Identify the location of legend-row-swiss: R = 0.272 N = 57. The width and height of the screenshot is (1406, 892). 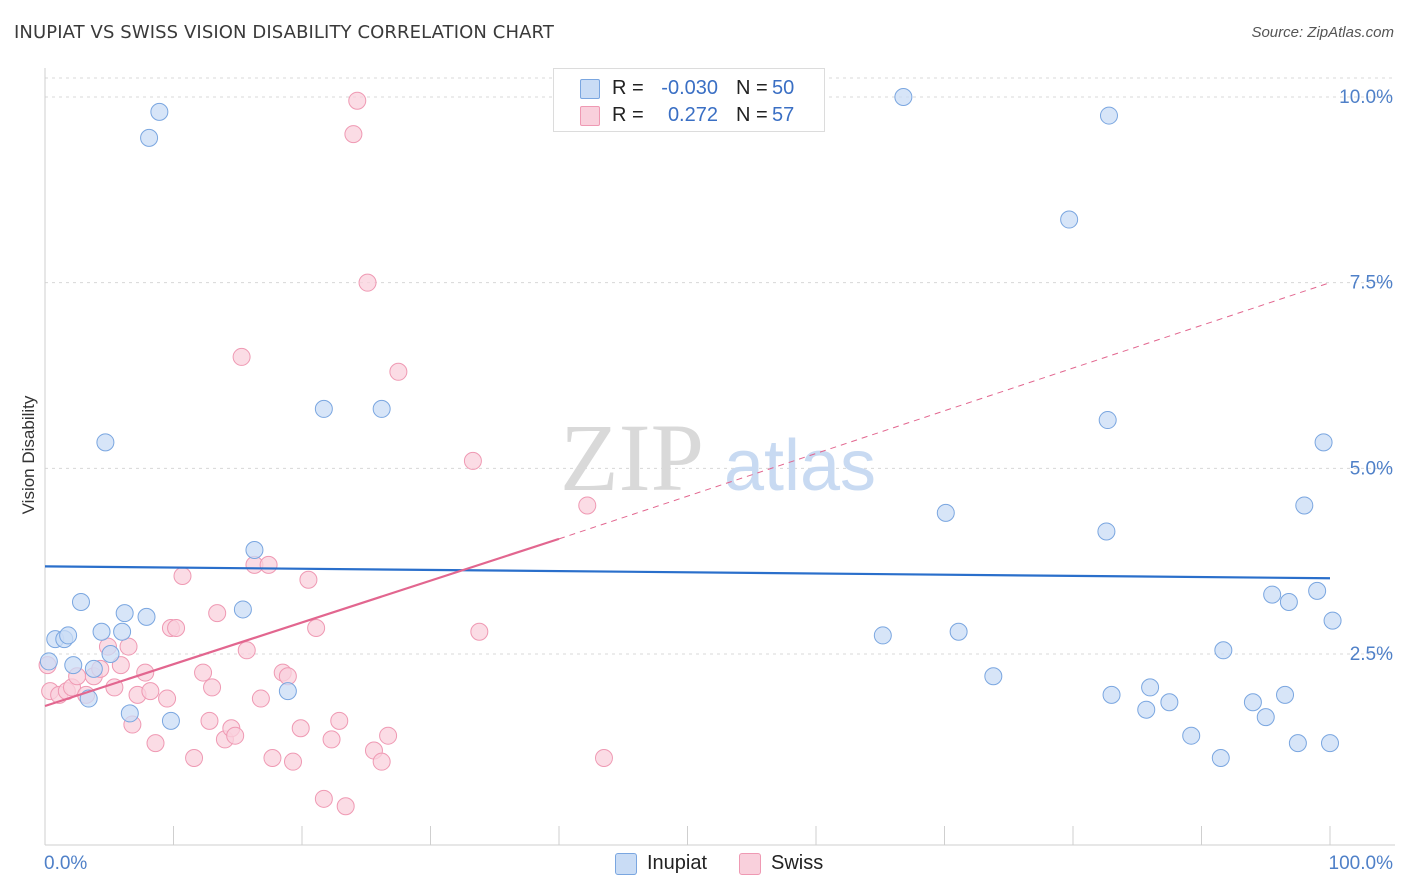
(689, 115).